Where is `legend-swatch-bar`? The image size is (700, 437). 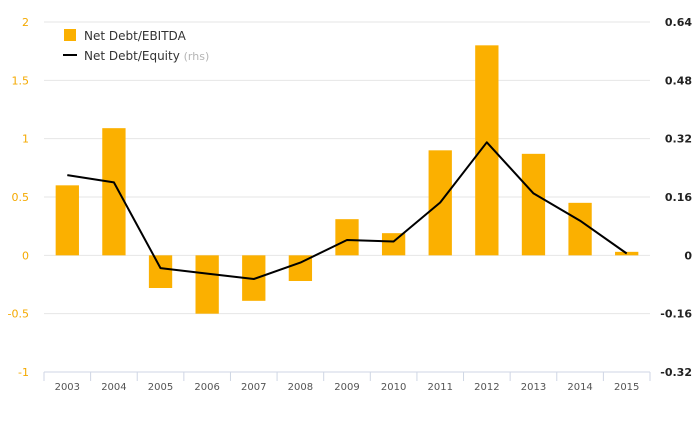
legend-swatch-bar is located at coordinates (70, 35).